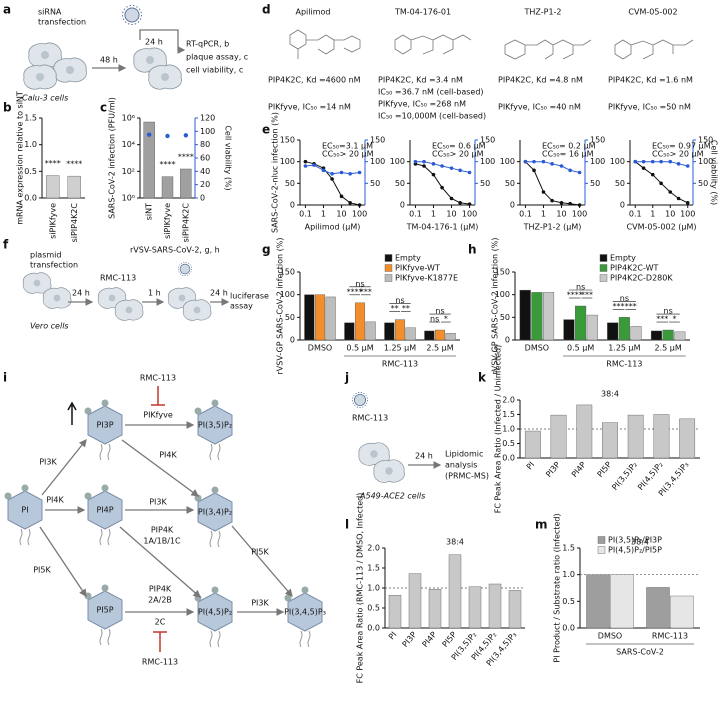 This screenshot has width=720, height=701. What do you see at coordinates (624, 364) in the screenshot?
I see `group-label: RMC-113` at bounding box center [624, 364].